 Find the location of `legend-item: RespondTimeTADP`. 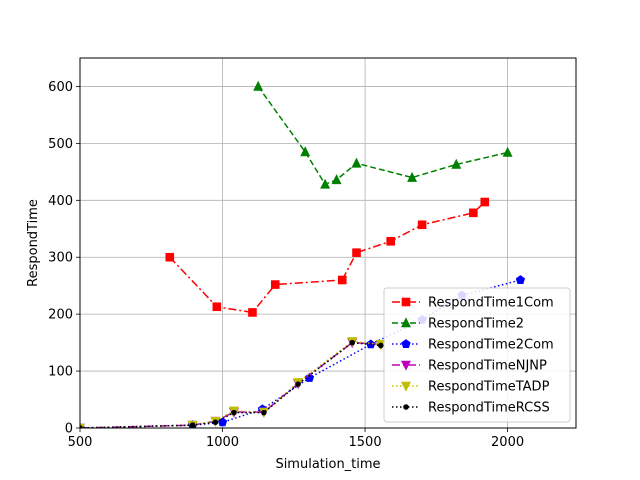

legend-item: RespondTimeTADP is located at coordinates (471, 387).